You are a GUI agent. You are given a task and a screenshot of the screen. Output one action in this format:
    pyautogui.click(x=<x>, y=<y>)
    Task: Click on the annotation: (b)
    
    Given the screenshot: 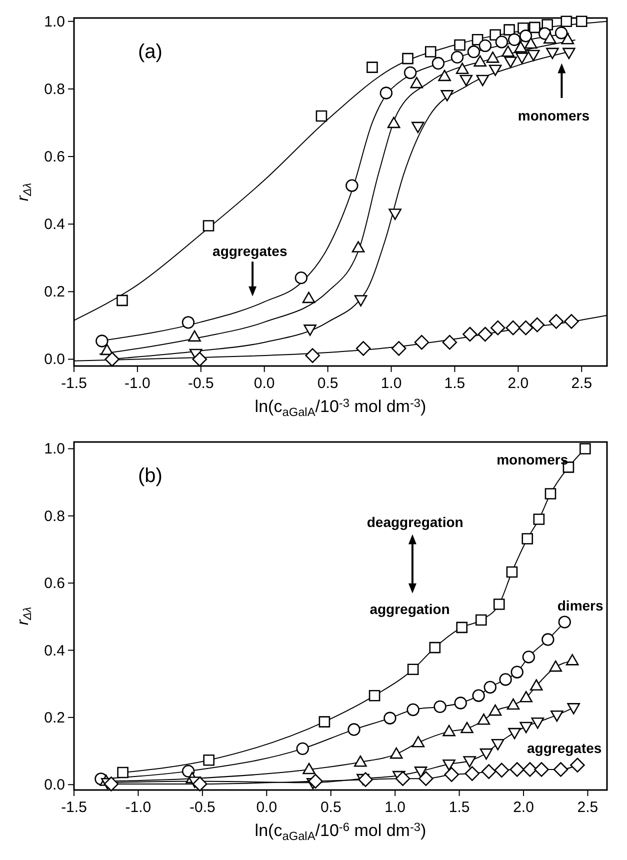 What is the action you would take?
    pyautogui.click(x=150, y=475)
    